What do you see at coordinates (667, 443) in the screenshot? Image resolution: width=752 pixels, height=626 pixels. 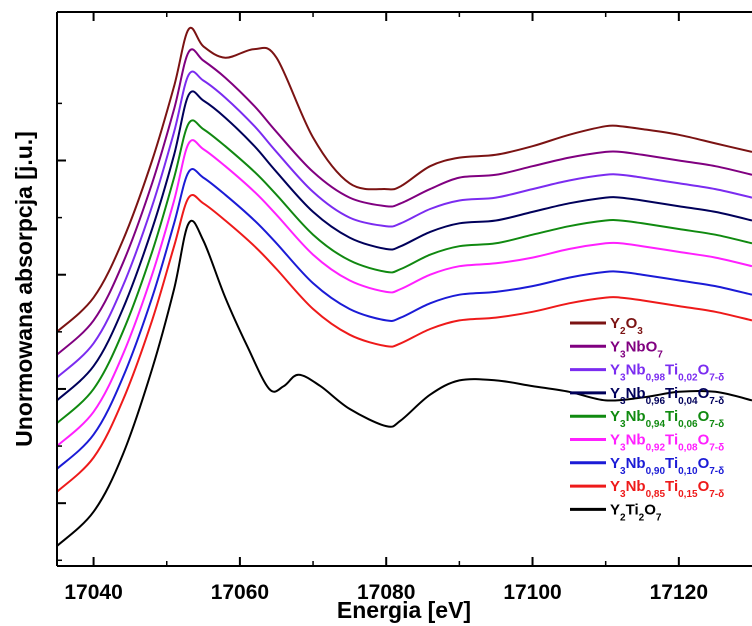 I see `legend-label-6: Y3Nb0,92Ti0,08O7-δ` at bounding box center [667, 443].